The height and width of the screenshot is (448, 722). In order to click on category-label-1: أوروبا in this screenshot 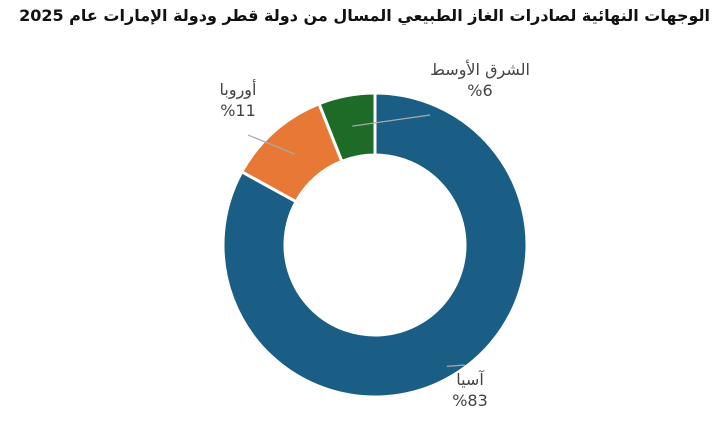, I will do `click(238, 89)`.